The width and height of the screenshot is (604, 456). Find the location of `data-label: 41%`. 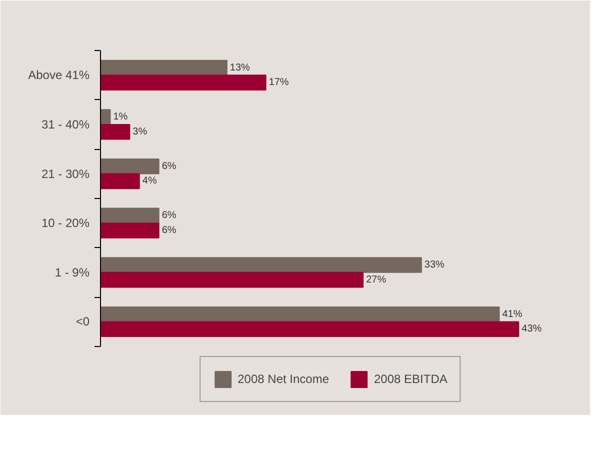

data-label: 41% is located at coordinates (512, 314).